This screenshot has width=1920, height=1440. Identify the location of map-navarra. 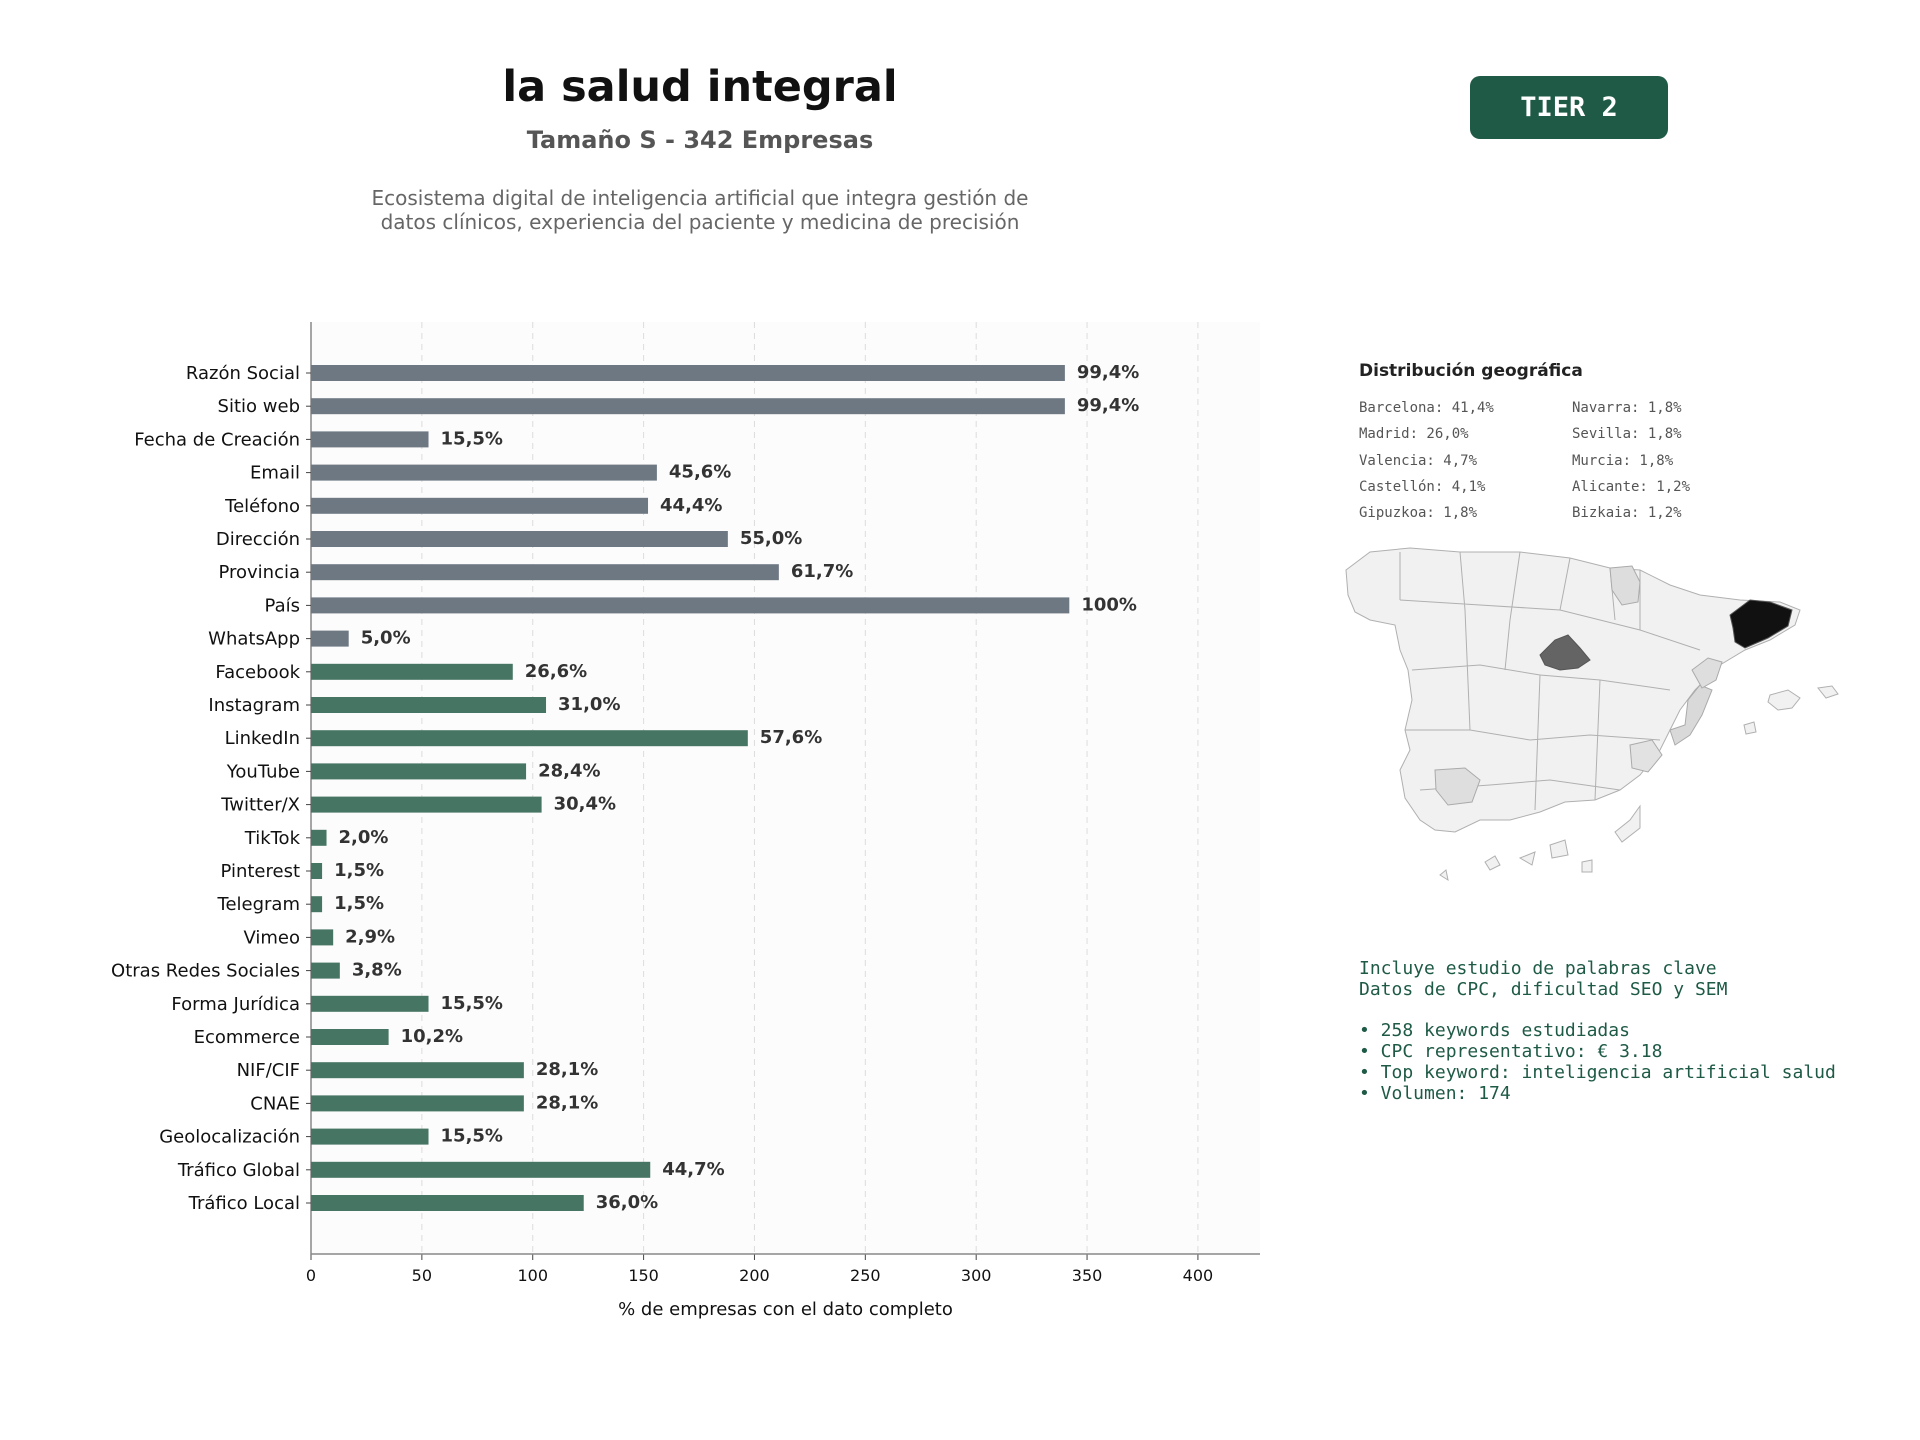
(1625, 585).